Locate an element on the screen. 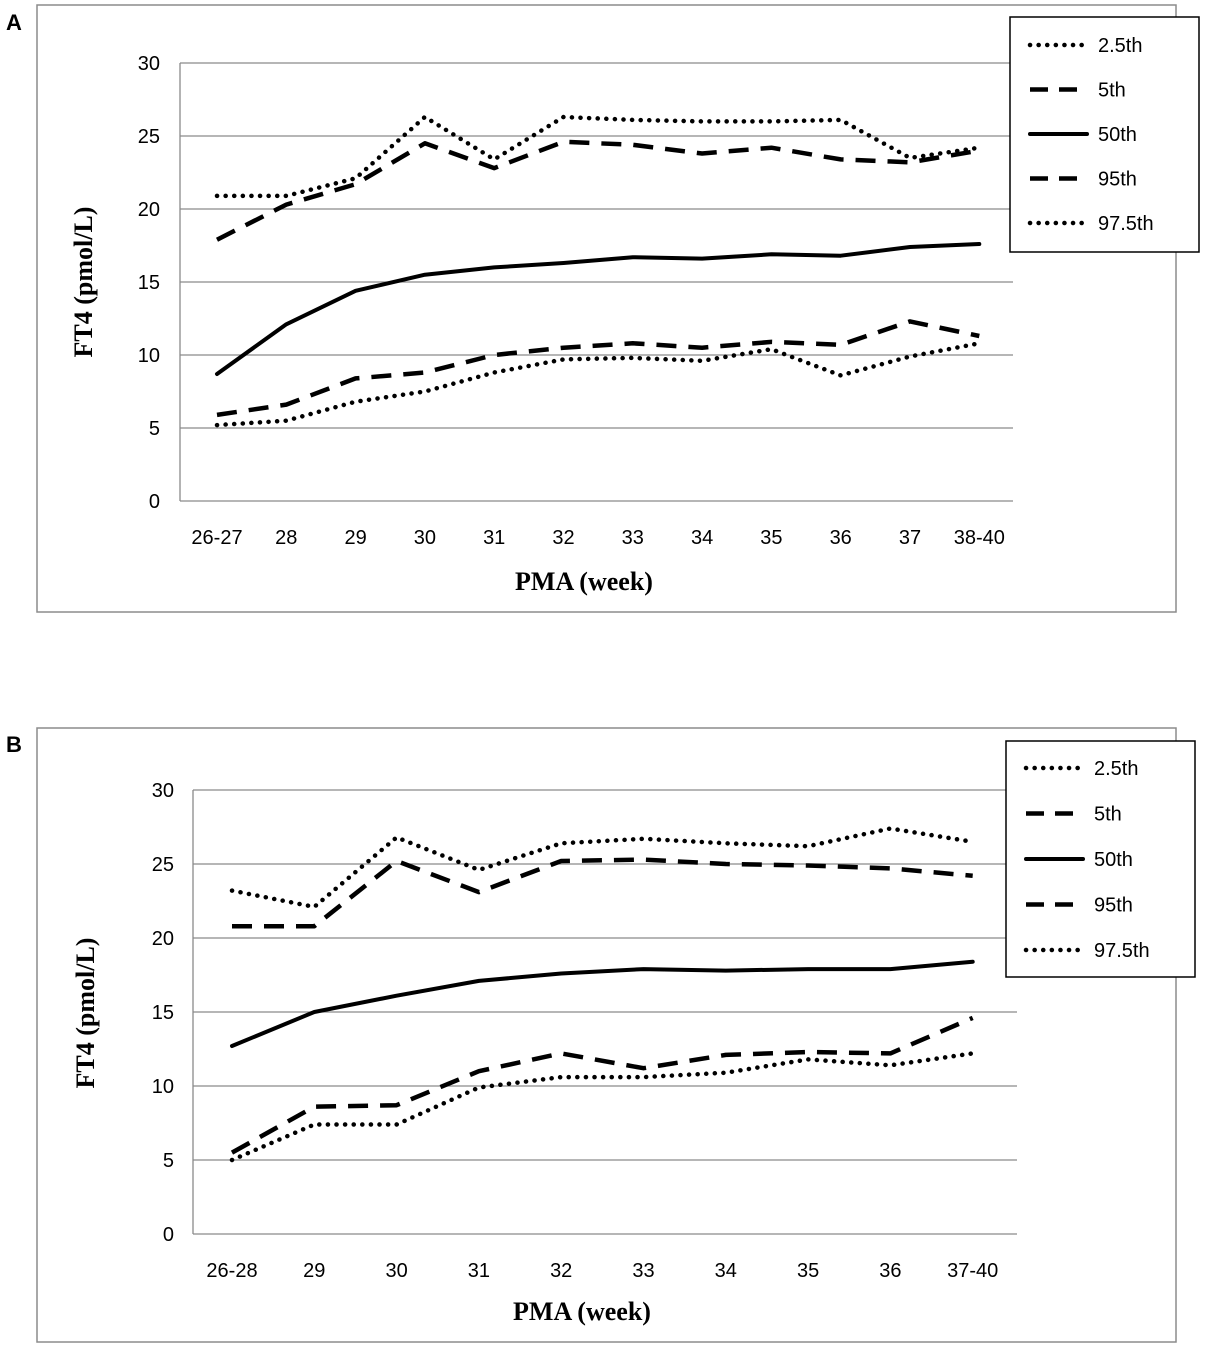 This screenshot has height=1350, width=1214. x-tick-label: 29 is located at coordinates (355, 538).